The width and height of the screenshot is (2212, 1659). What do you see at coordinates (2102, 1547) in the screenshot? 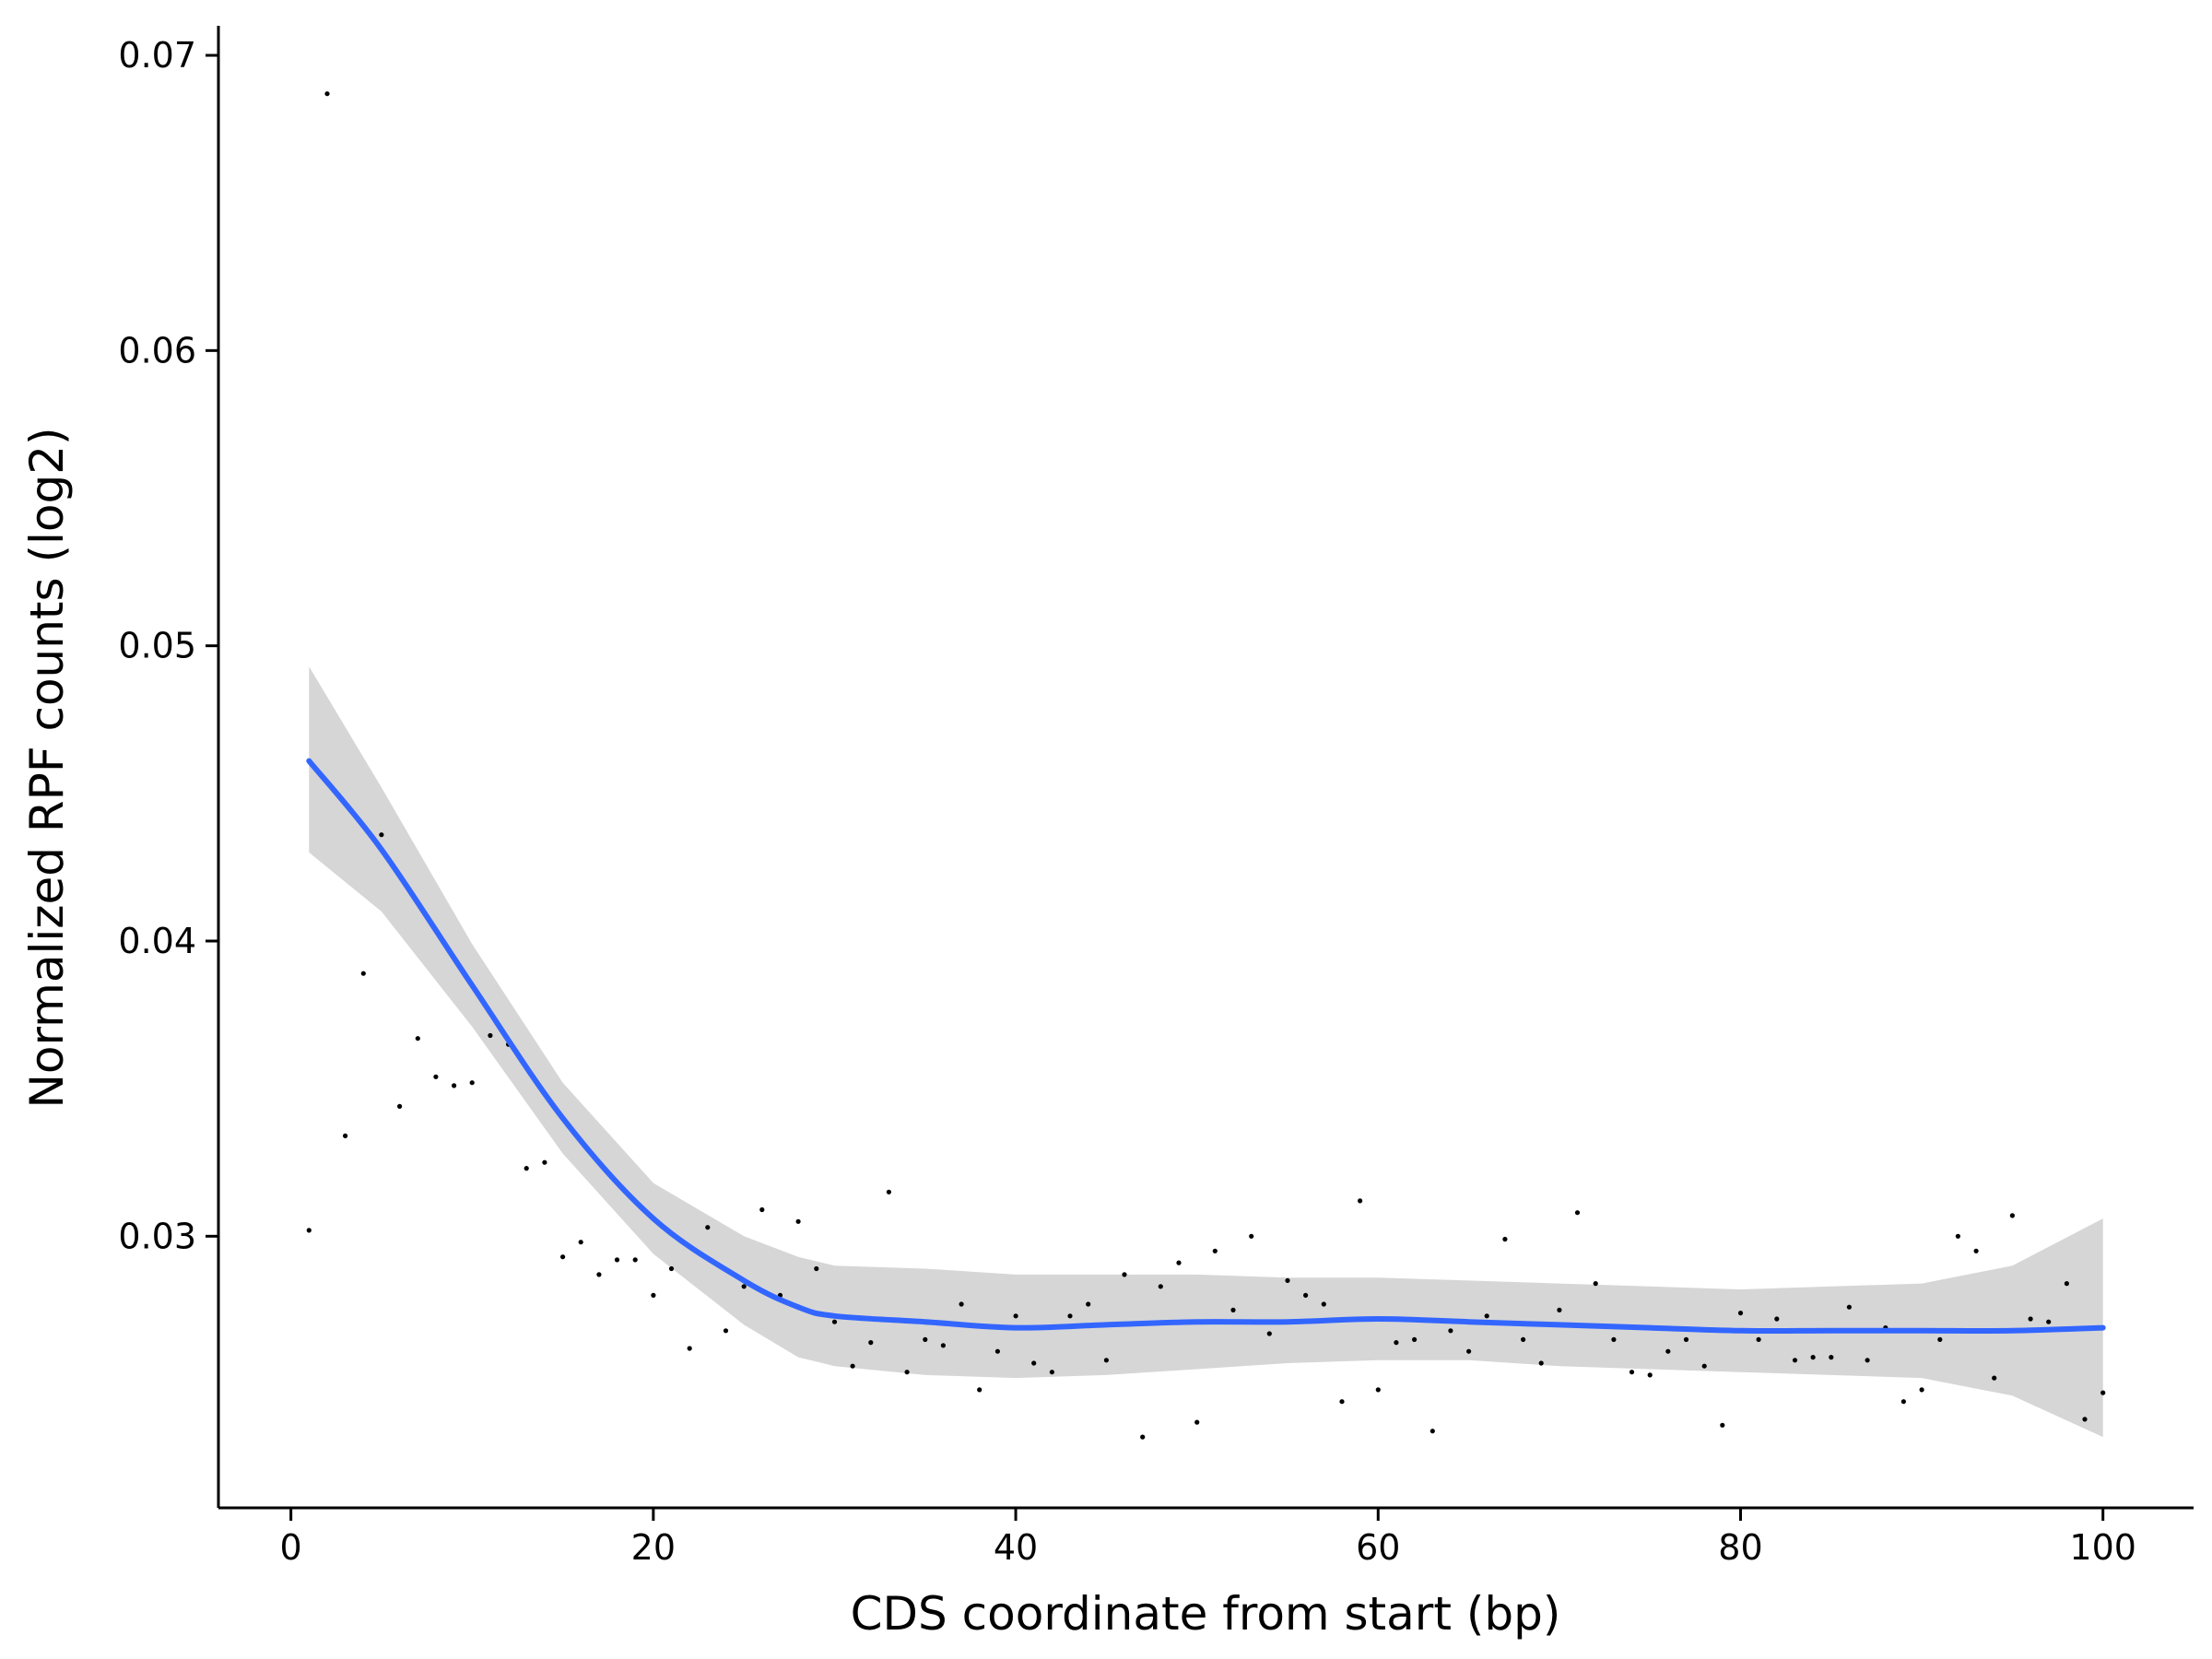
I see `x-tick-label: 100` at bounding box center [2102, 1547].